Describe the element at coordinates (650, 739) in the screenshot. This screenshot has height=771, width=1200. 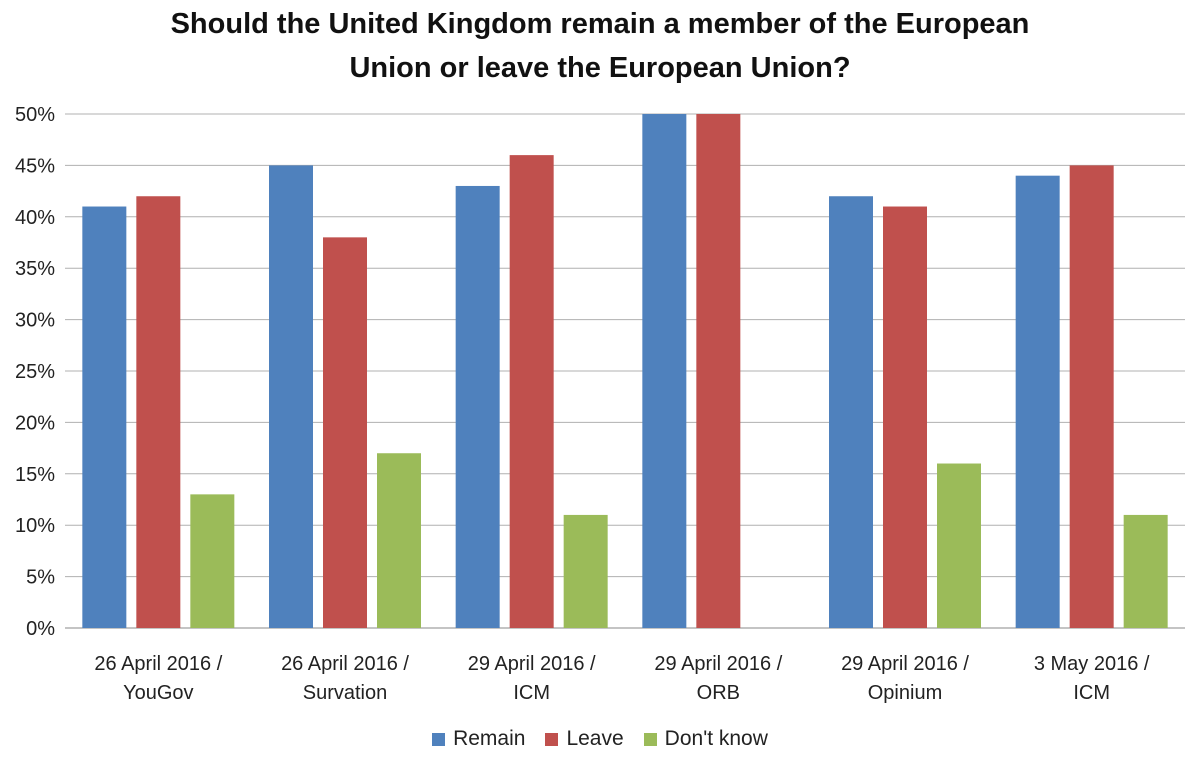
I see `legend-swatch-dont-know` at that location.